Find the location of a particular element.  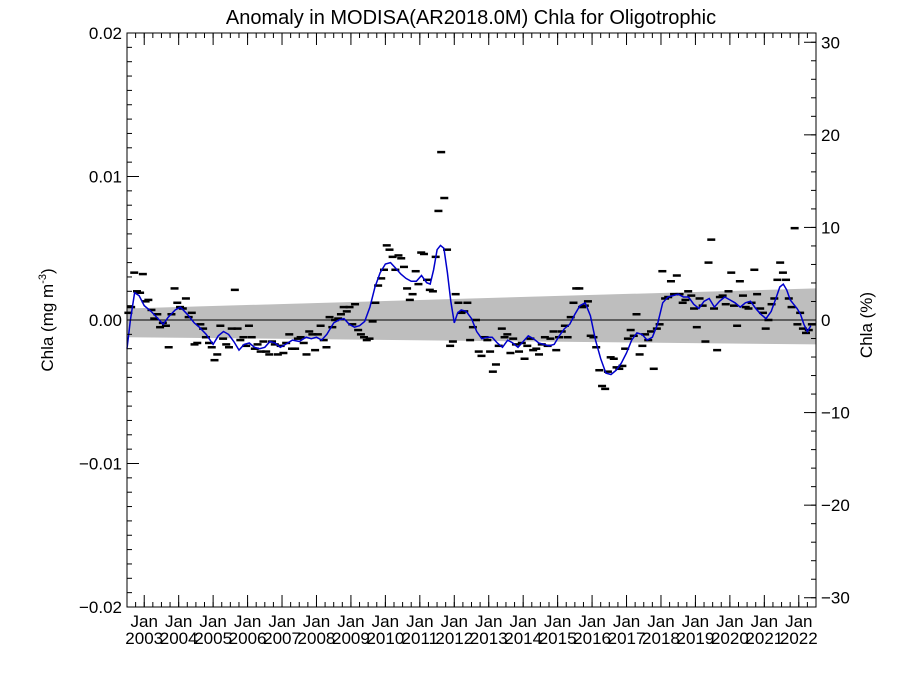

left-y-axis-label: Chla (mg m-3) is located at coordinates (47, 319).